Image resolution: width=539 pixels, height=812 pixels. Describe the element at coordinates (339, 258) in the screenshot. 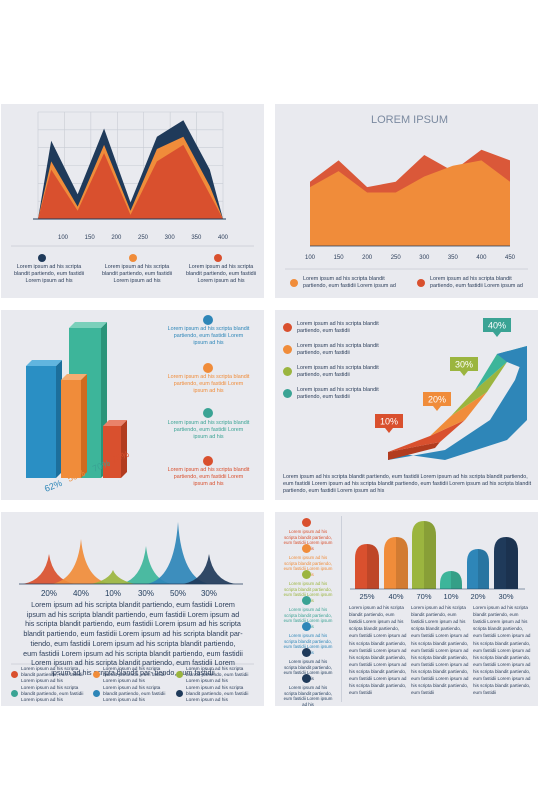

I see `x-tick-label: 150` at that location.